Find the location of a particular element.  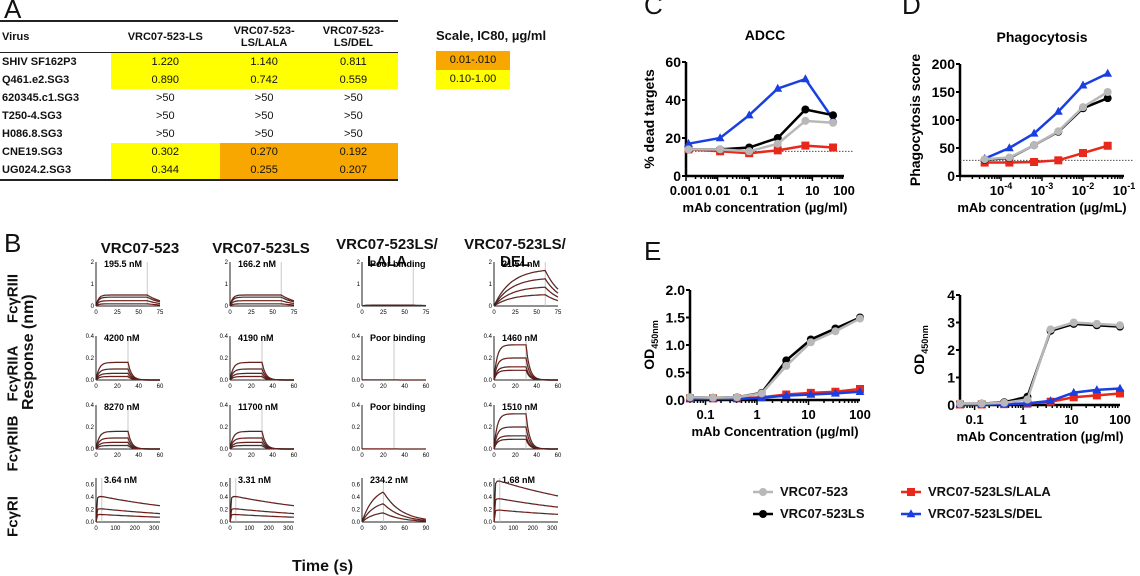

y-tick-label: 50 is located at coordinates (947, 148).